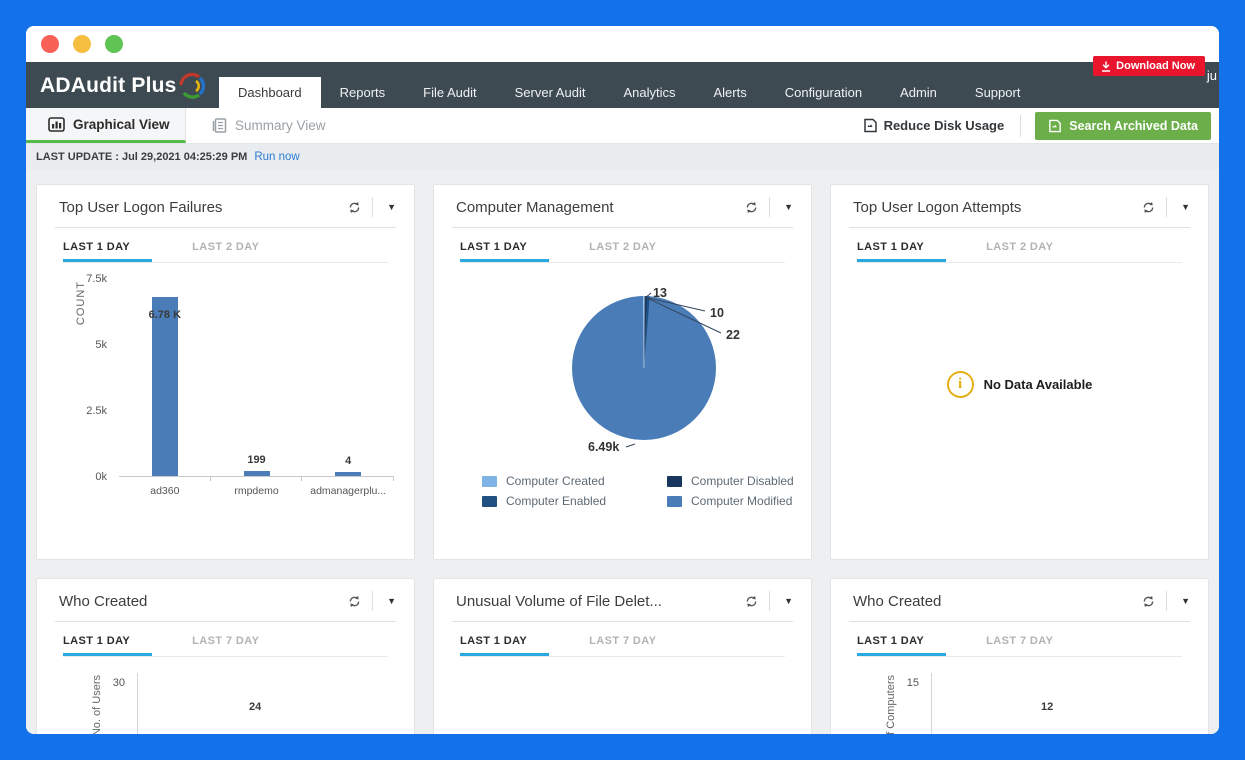  I want to click on legend-label: Computer Enabled, so click(556, 501).